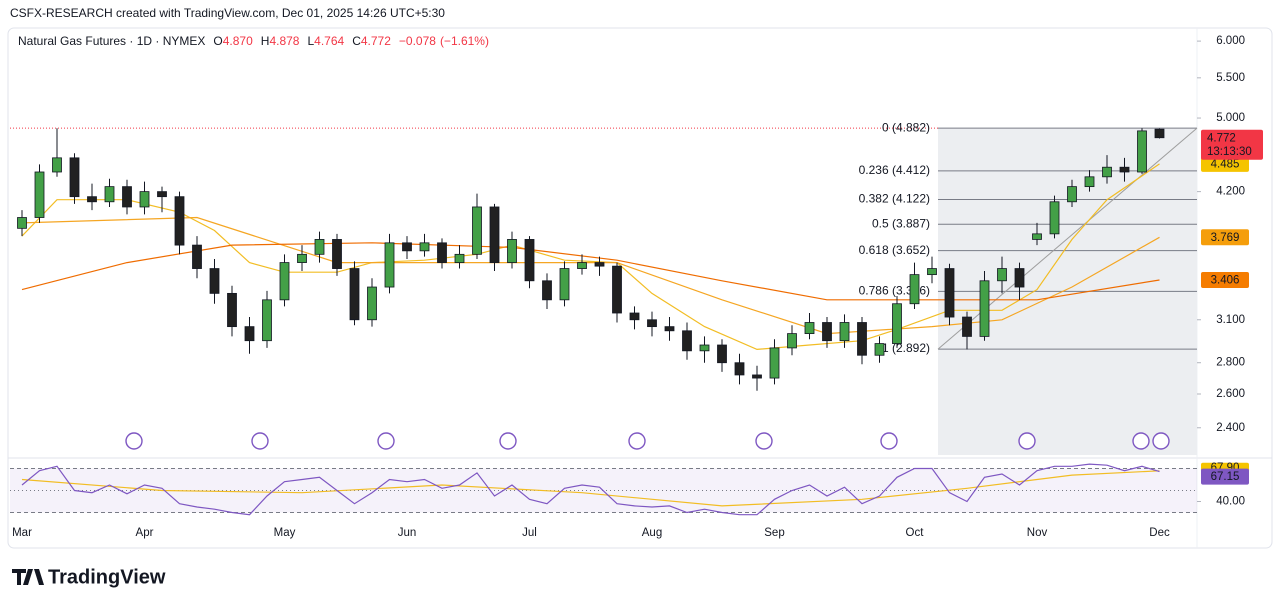 This screenshot has height=607, width=1281. I want to click on fib-label: 0.382 (4.122), so click(894, 199).